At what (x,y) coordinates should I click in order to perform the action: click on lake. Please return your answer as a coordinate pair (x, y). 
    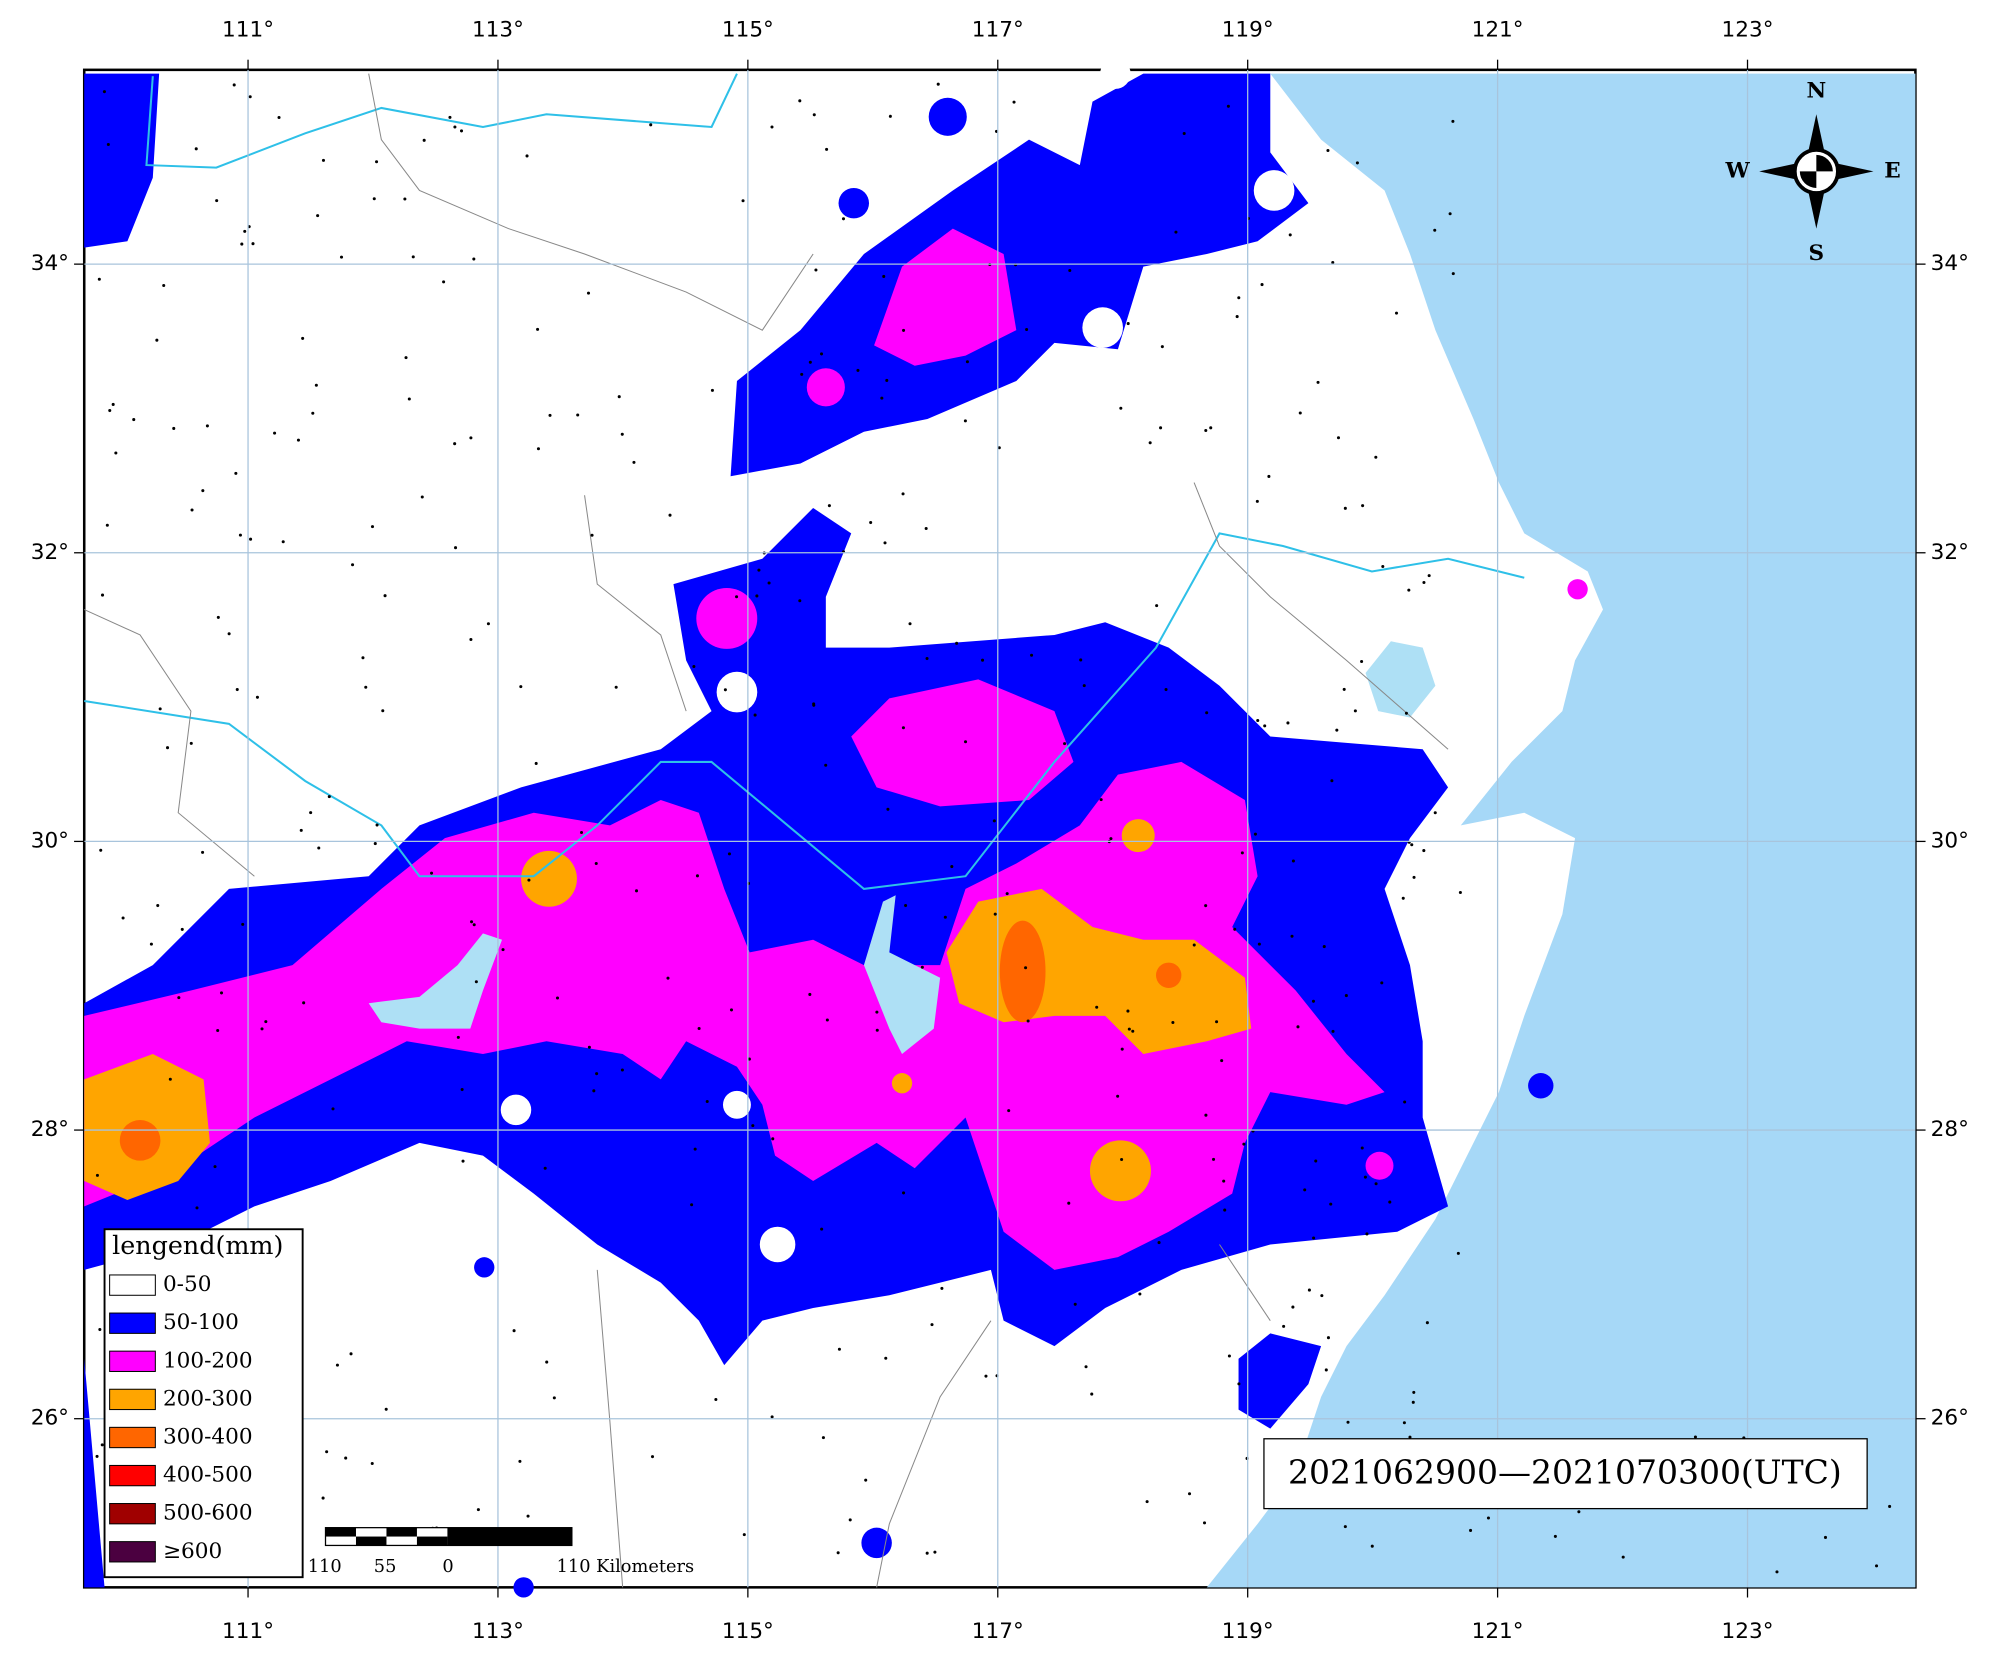
    Looking at the image, I should click on (1400, 679).